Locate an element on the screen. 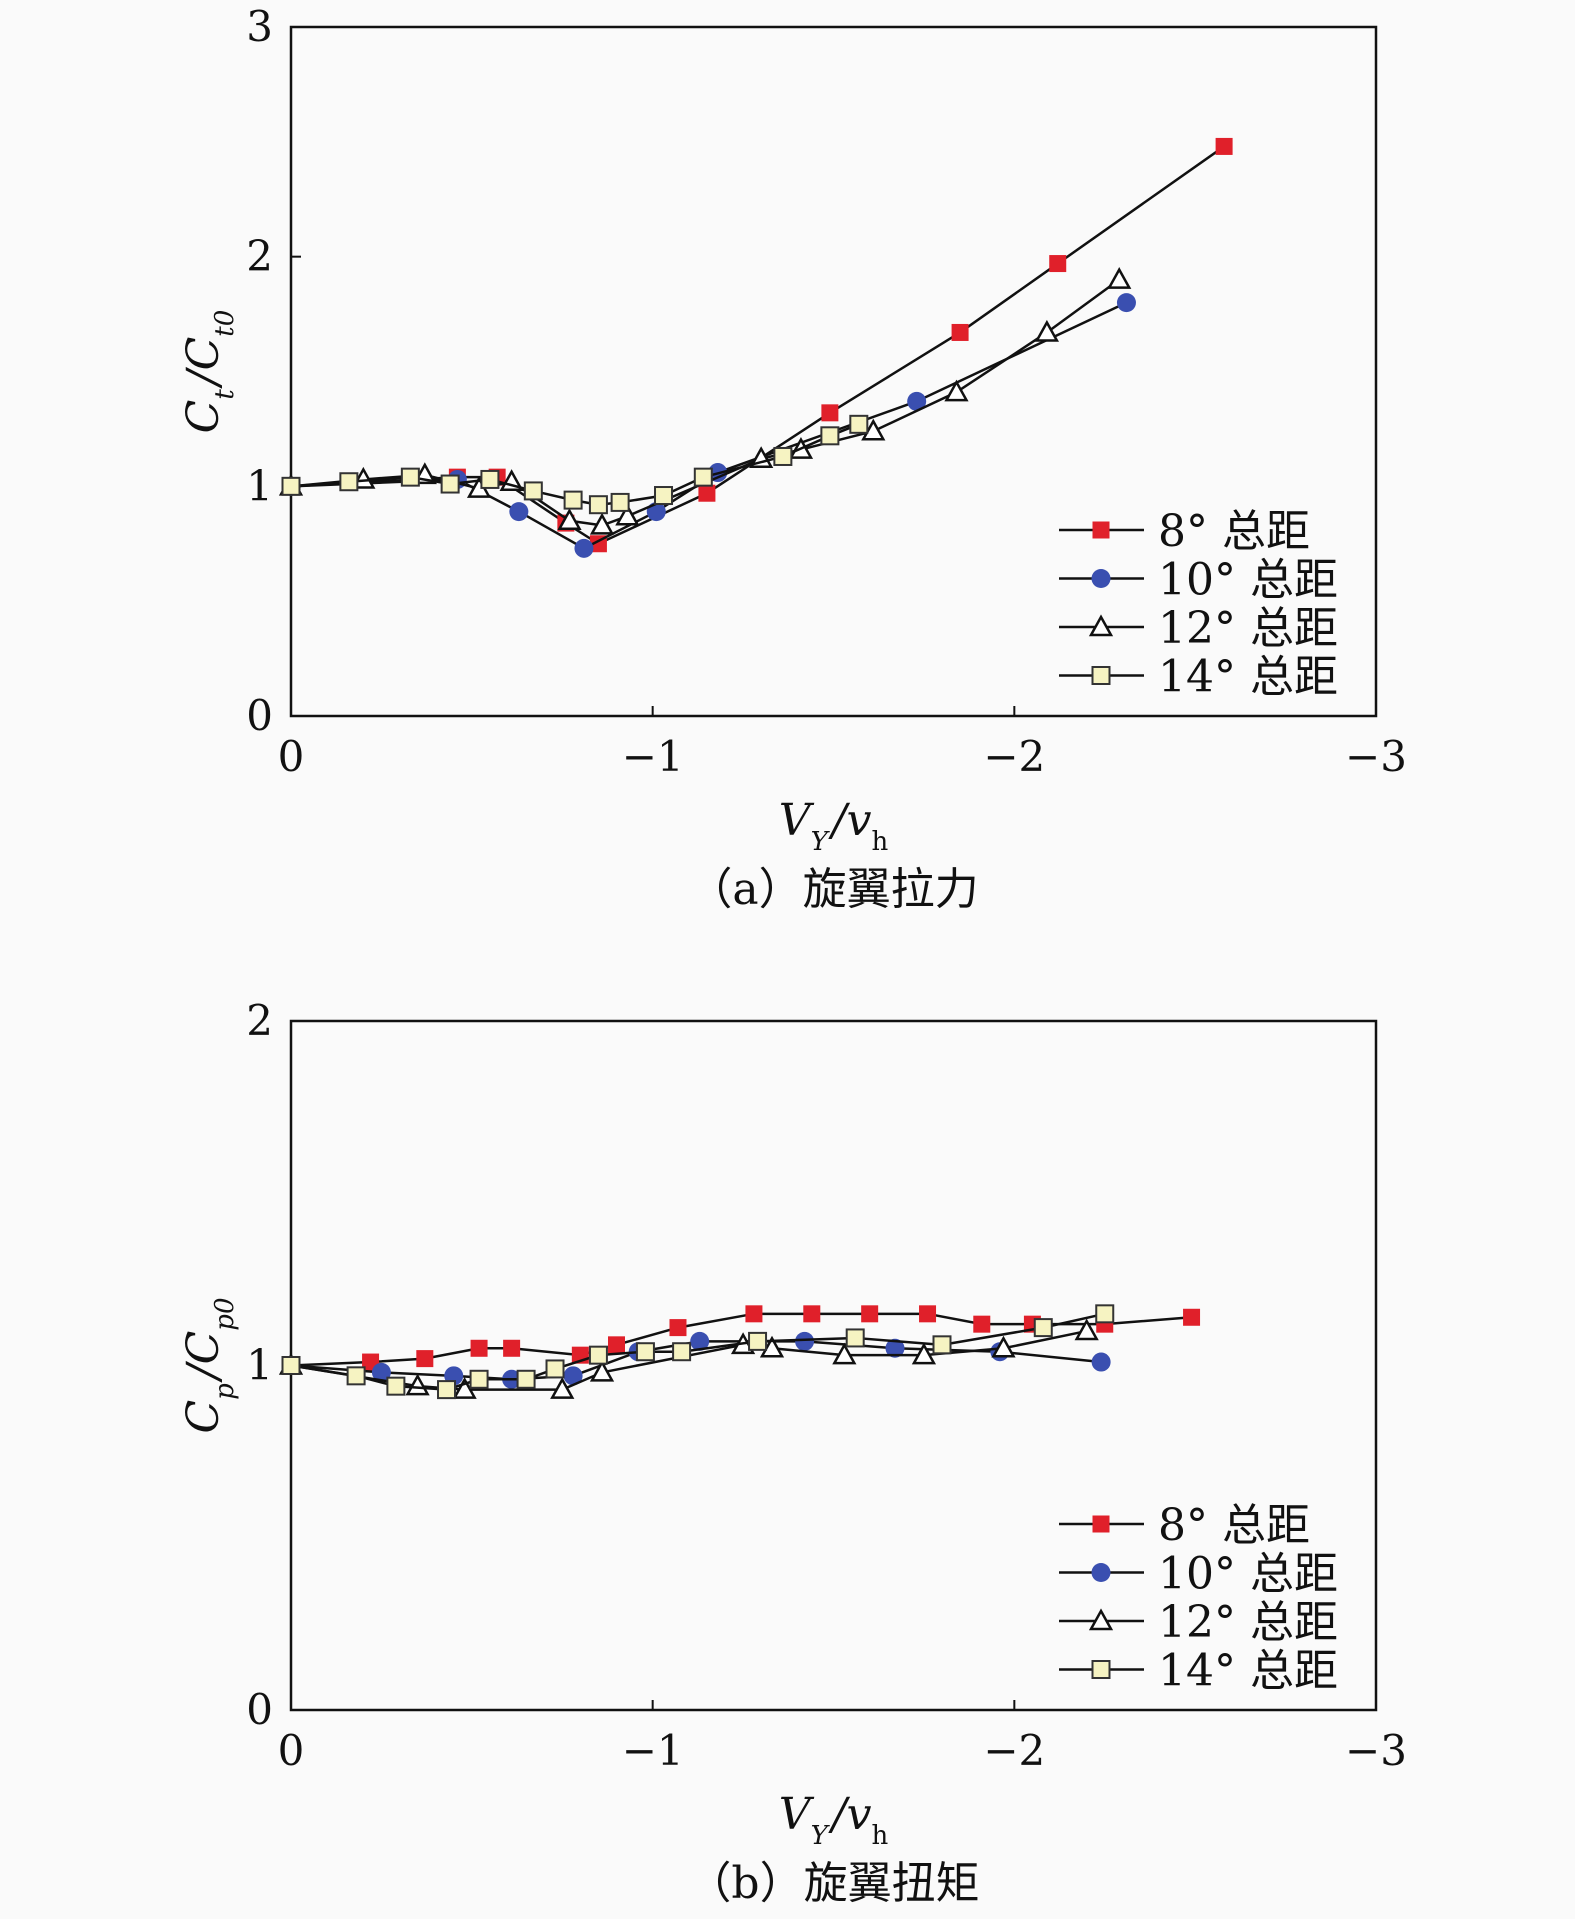 The height and width of the screenshot is (1919, 1575). axis-label-sub2: p0 is located at coordinates (225, 1313).